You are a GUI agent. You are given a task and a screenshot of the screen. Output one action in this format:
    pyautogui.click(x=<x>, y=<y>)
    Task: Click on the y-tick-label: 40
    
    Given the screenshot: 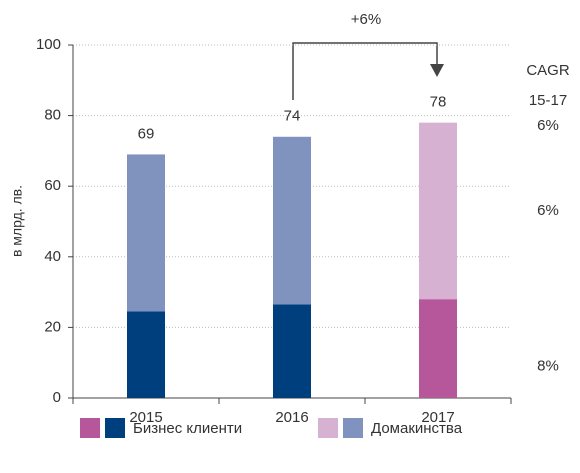 What is the action you would take?
    pyautogui.click(x=52, y=256)
    